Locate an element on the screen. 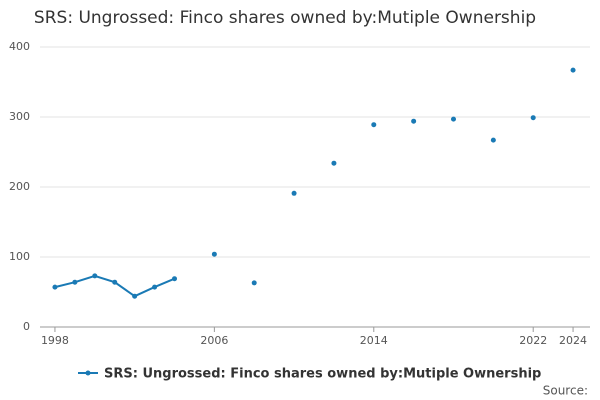  y-tick-label: 100 is located at coordinates (19, 256).